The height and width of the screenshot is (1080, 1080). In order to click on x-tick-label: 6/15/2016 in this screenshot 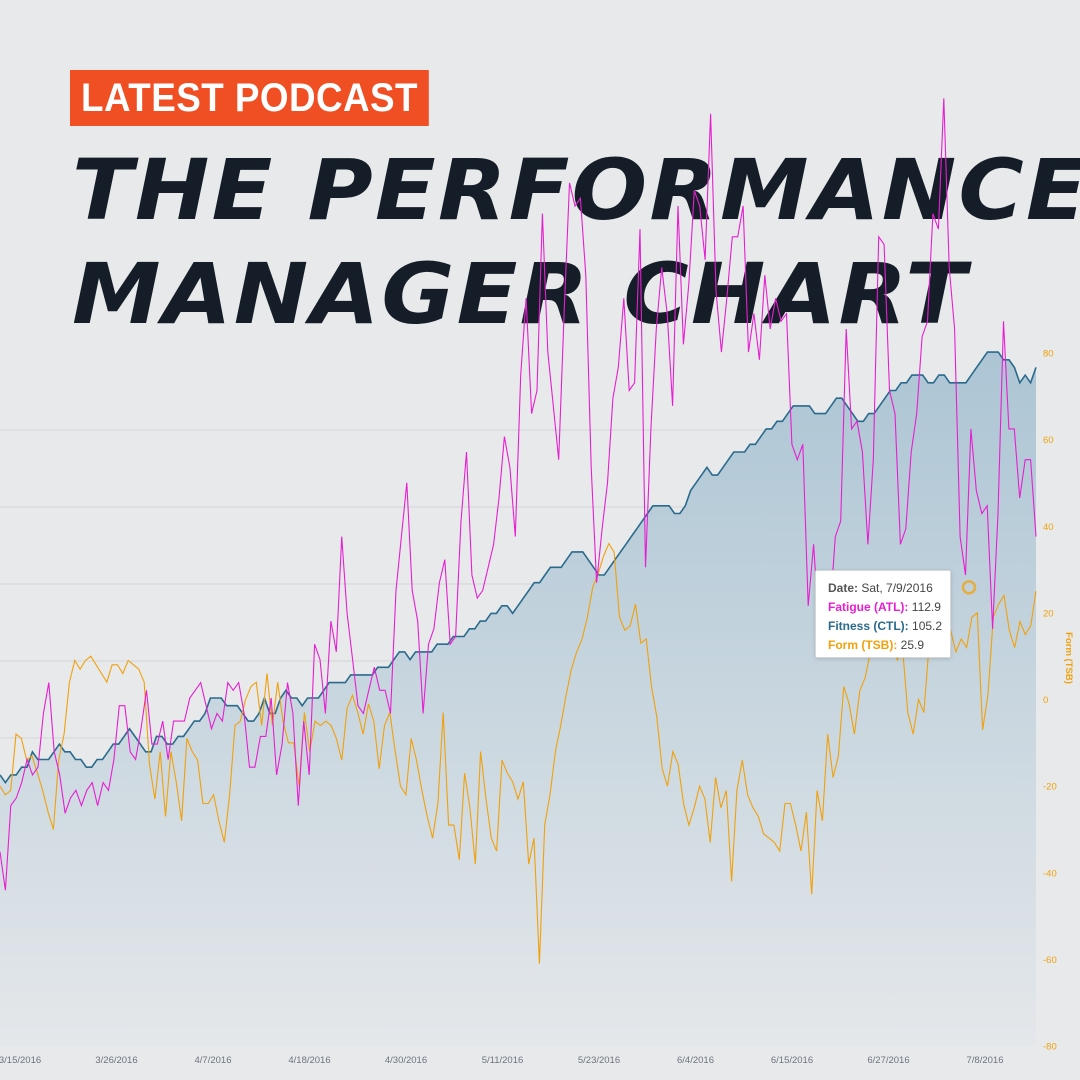, I will do `click(792, 1060)`.